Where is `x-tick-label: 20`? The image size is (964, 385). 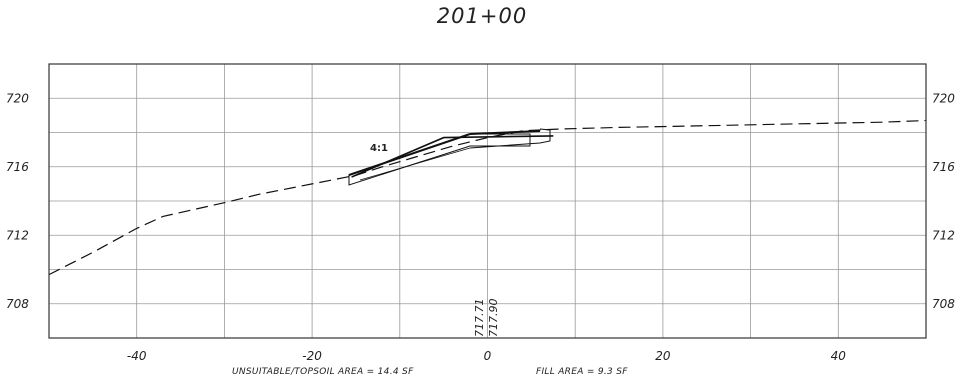
x-tick-label: 20 is located at coordinates (663, 356).